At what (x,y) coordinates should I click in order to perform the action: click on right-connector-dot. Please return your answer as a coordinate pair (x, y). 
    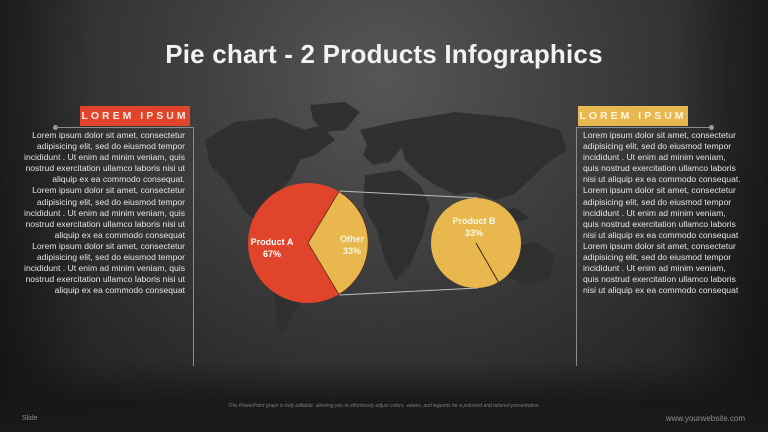
    Looking at the image, I should click on (711, 127).